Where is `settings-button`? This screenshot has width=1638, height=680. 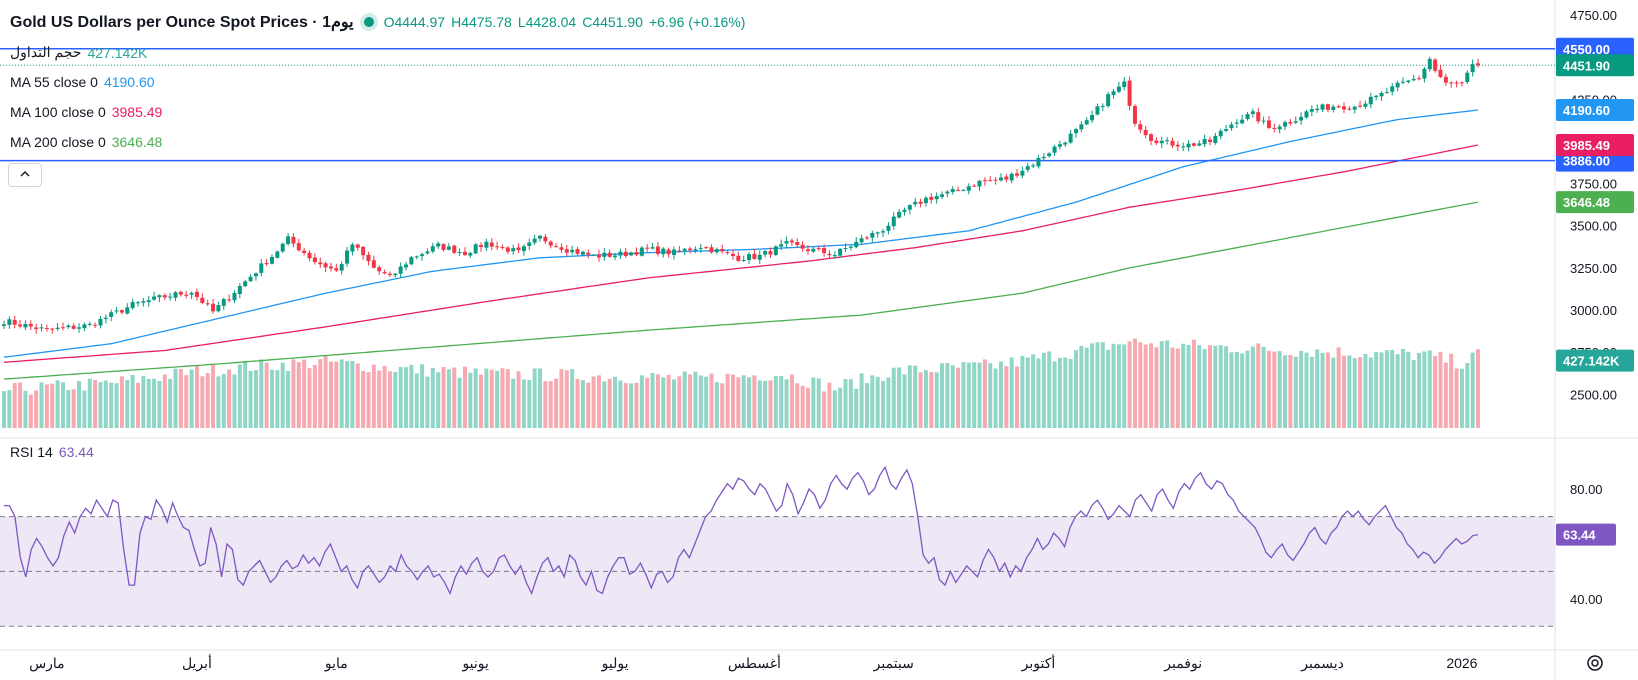
settings-button is located at coordinates (1595, 663).